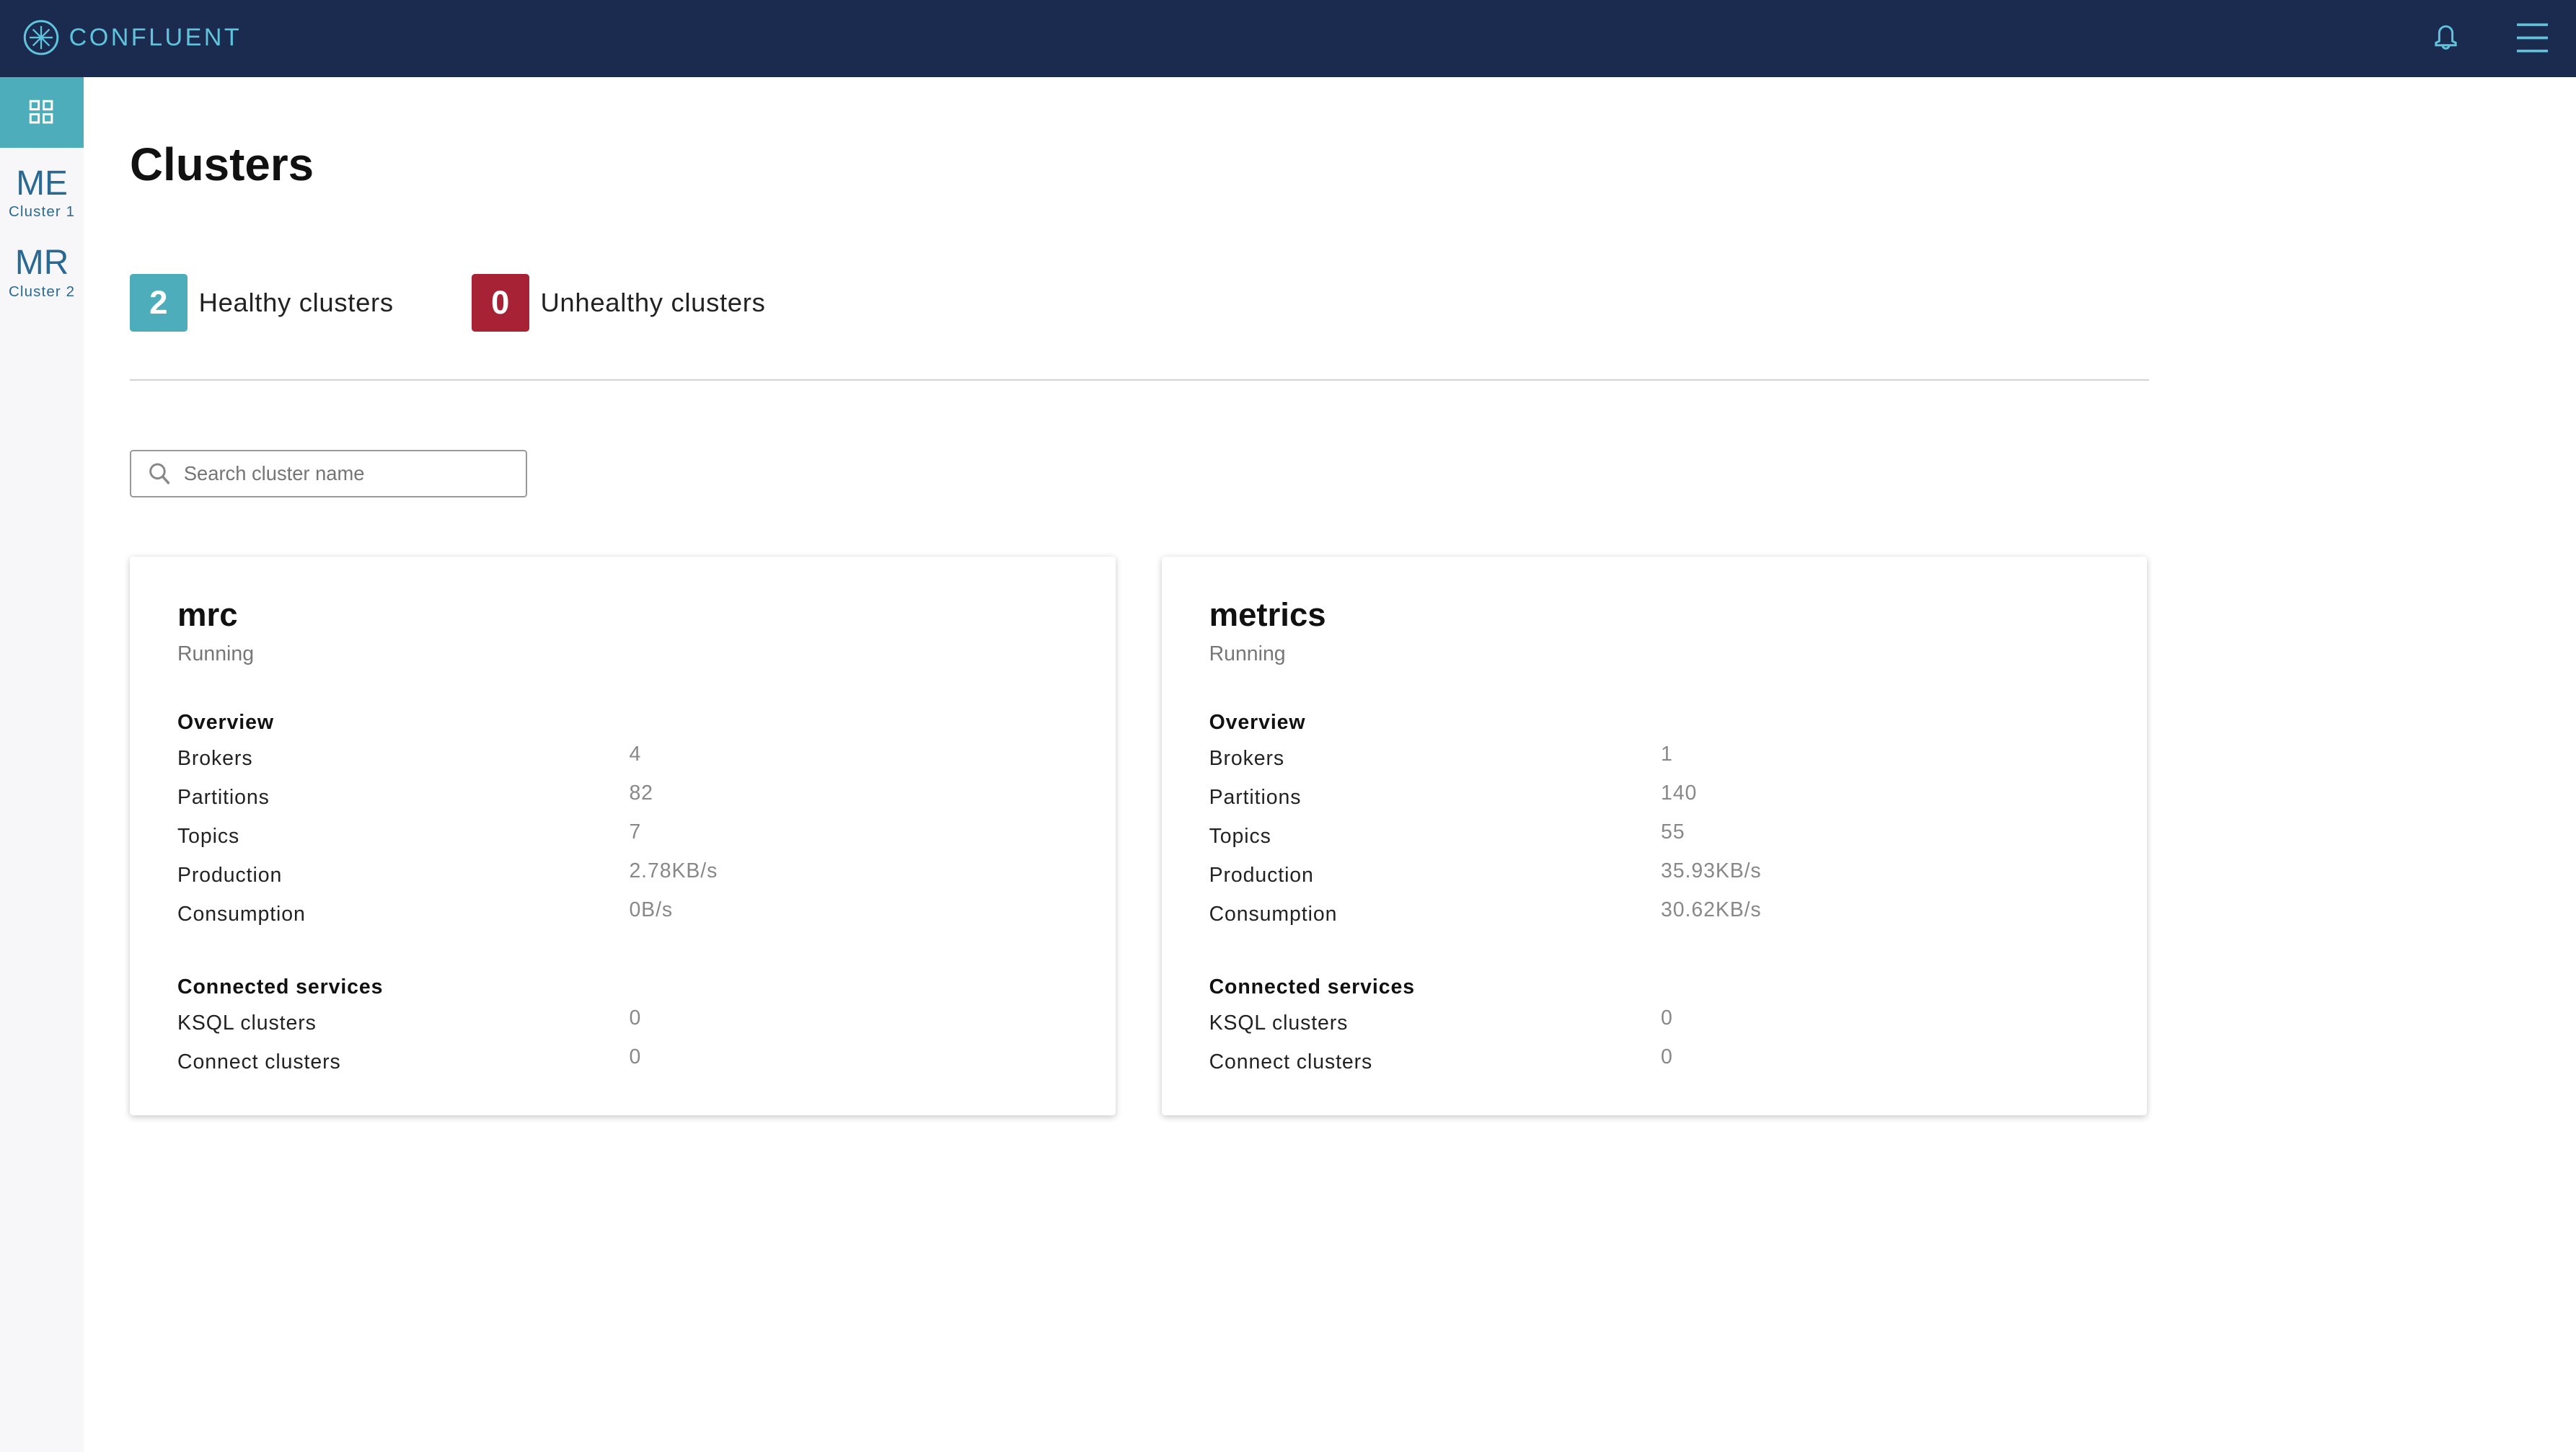  I want to click on confluent-logo-icon, so click(41, 38).